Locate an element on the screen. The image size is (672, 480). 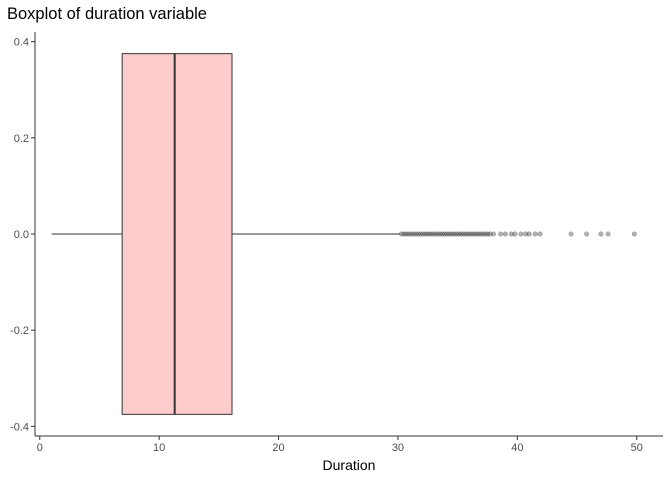
box-iqr is located at coordinates (177, 234).